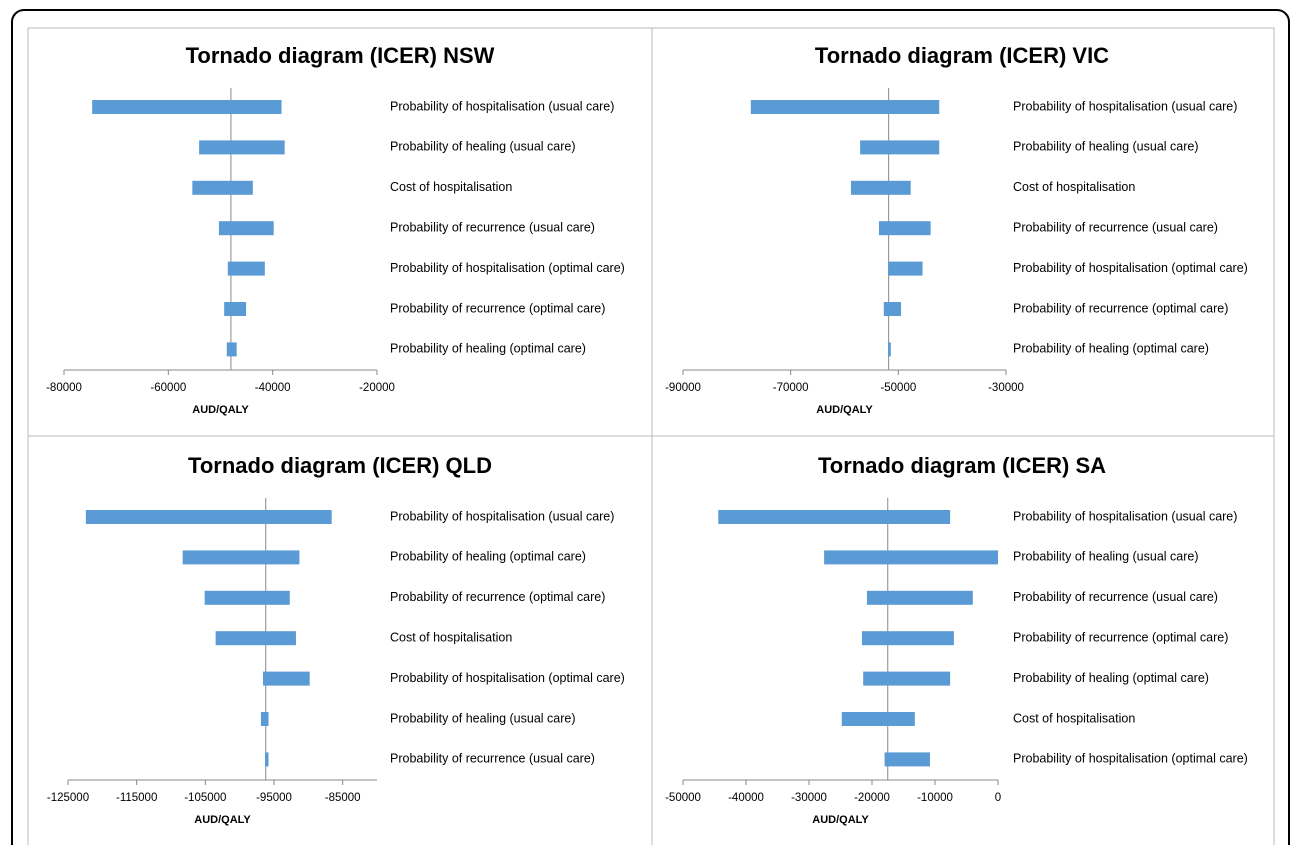 The height and width of the screenshot is (845, 1296). What do you see at coordinates (683, 388) in the screenshot?
I see `x-tick-label: -90000` at bounding box center [683, 388].